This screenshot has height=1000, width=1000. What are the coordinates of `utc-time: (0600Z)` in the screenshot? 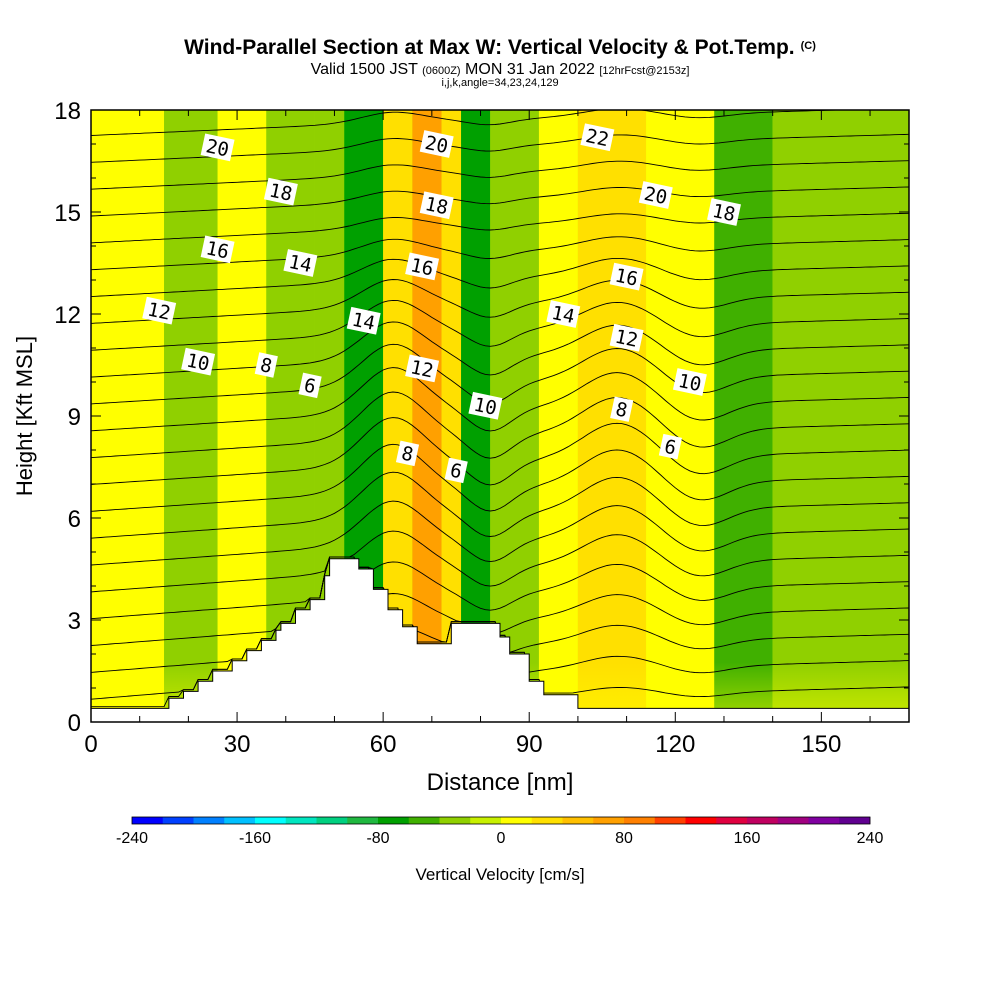 It's located at (441, 71).